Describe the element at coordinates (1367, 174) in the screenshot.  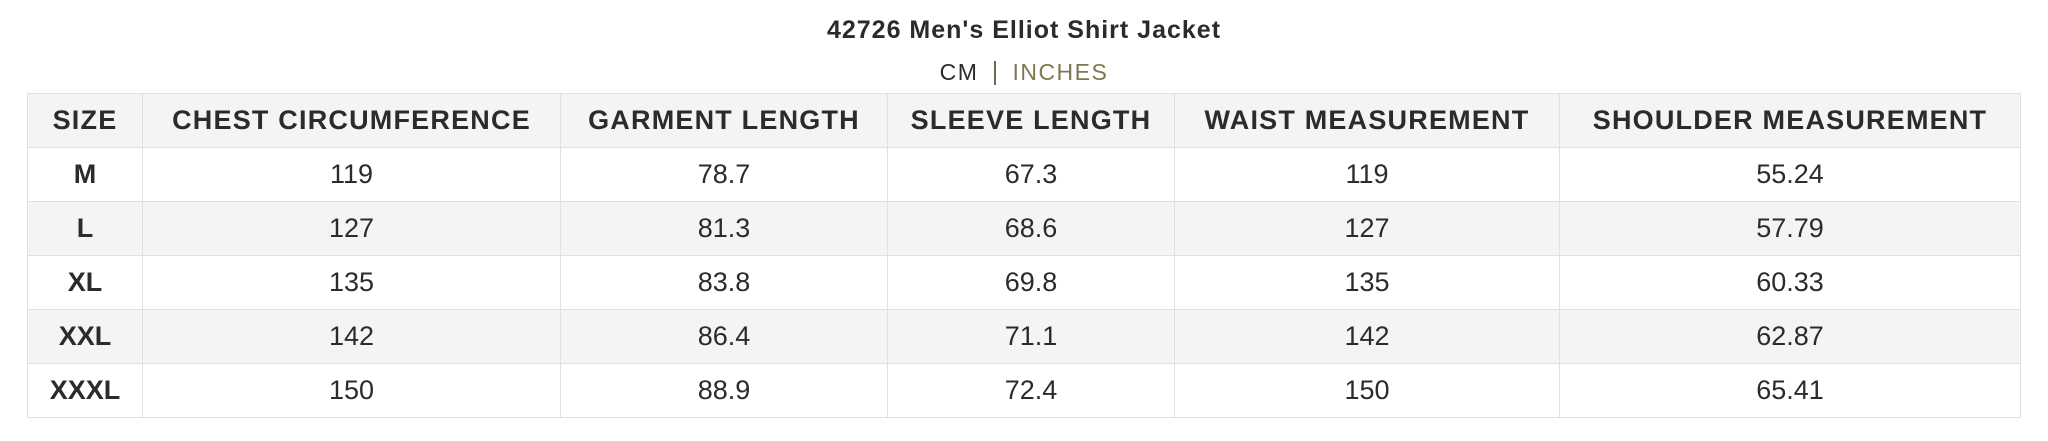
I see `waist-cell: 119` at that location.